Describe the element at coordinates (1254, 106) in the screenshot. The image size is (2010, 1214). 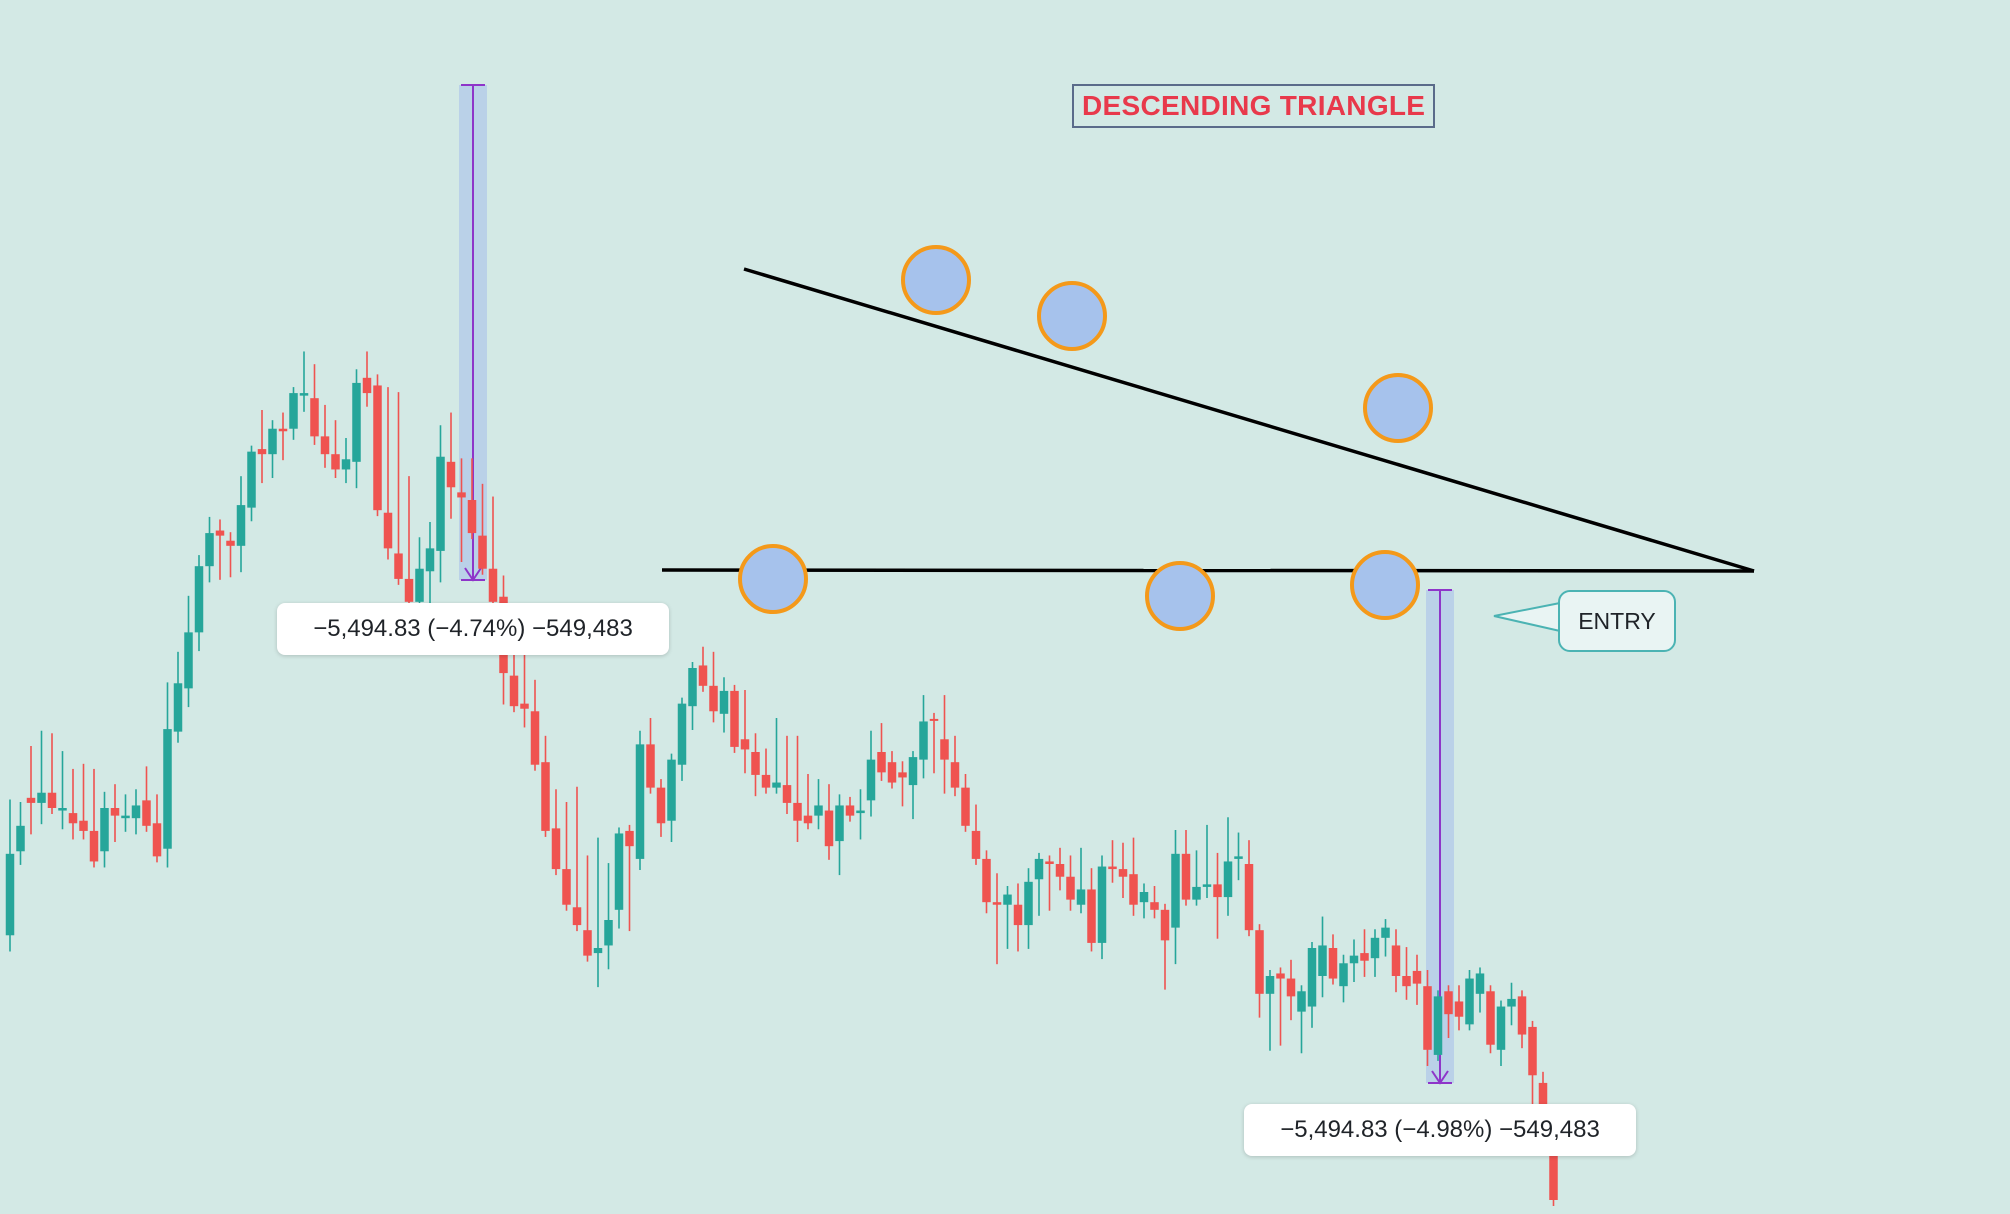
I see `pattern-title: DESCENDING TRIANGLE` at that location.